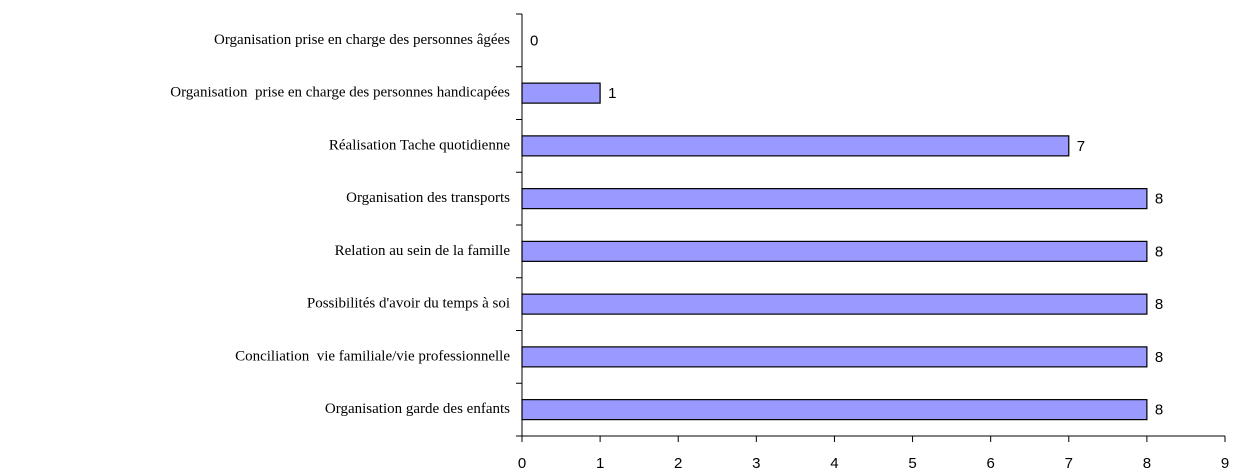 Image resolution: width=1233 pixels, height=474 pixels. Describe the element at coordinates (990, 463) in the screenshot. I see `x-tick-label: 6` at that location.